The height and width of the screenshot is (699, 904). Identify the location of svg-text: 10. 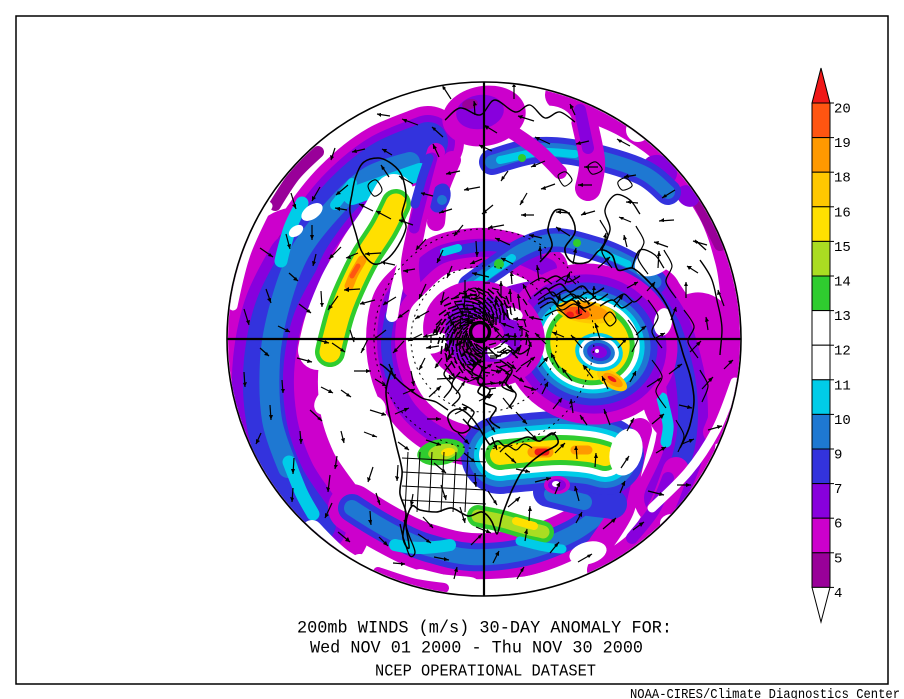
(842, 421).